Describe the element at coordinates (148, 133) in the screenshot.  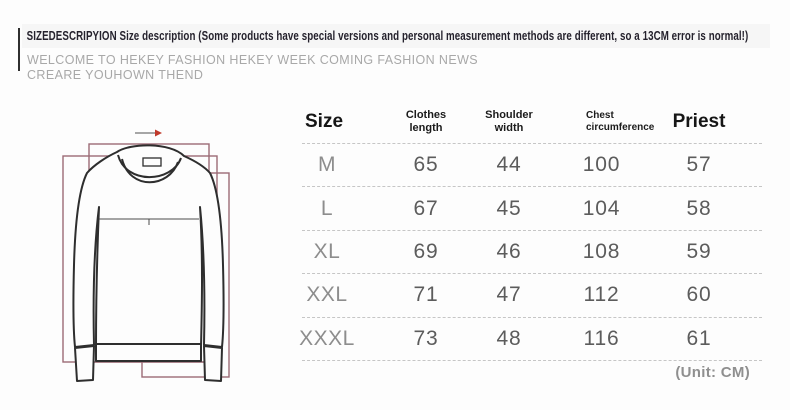
I see `measure-arrow-icon` at that location.